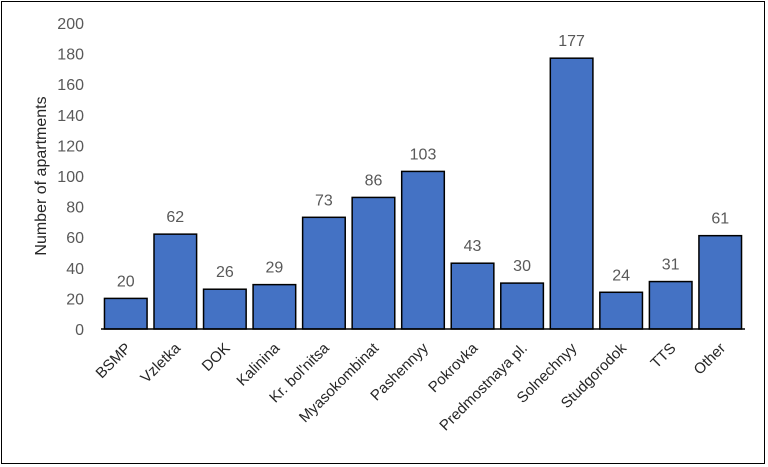  Describe the element at coordinates (175, 217) in the screenshot. I see `data-label: 62` at that location.